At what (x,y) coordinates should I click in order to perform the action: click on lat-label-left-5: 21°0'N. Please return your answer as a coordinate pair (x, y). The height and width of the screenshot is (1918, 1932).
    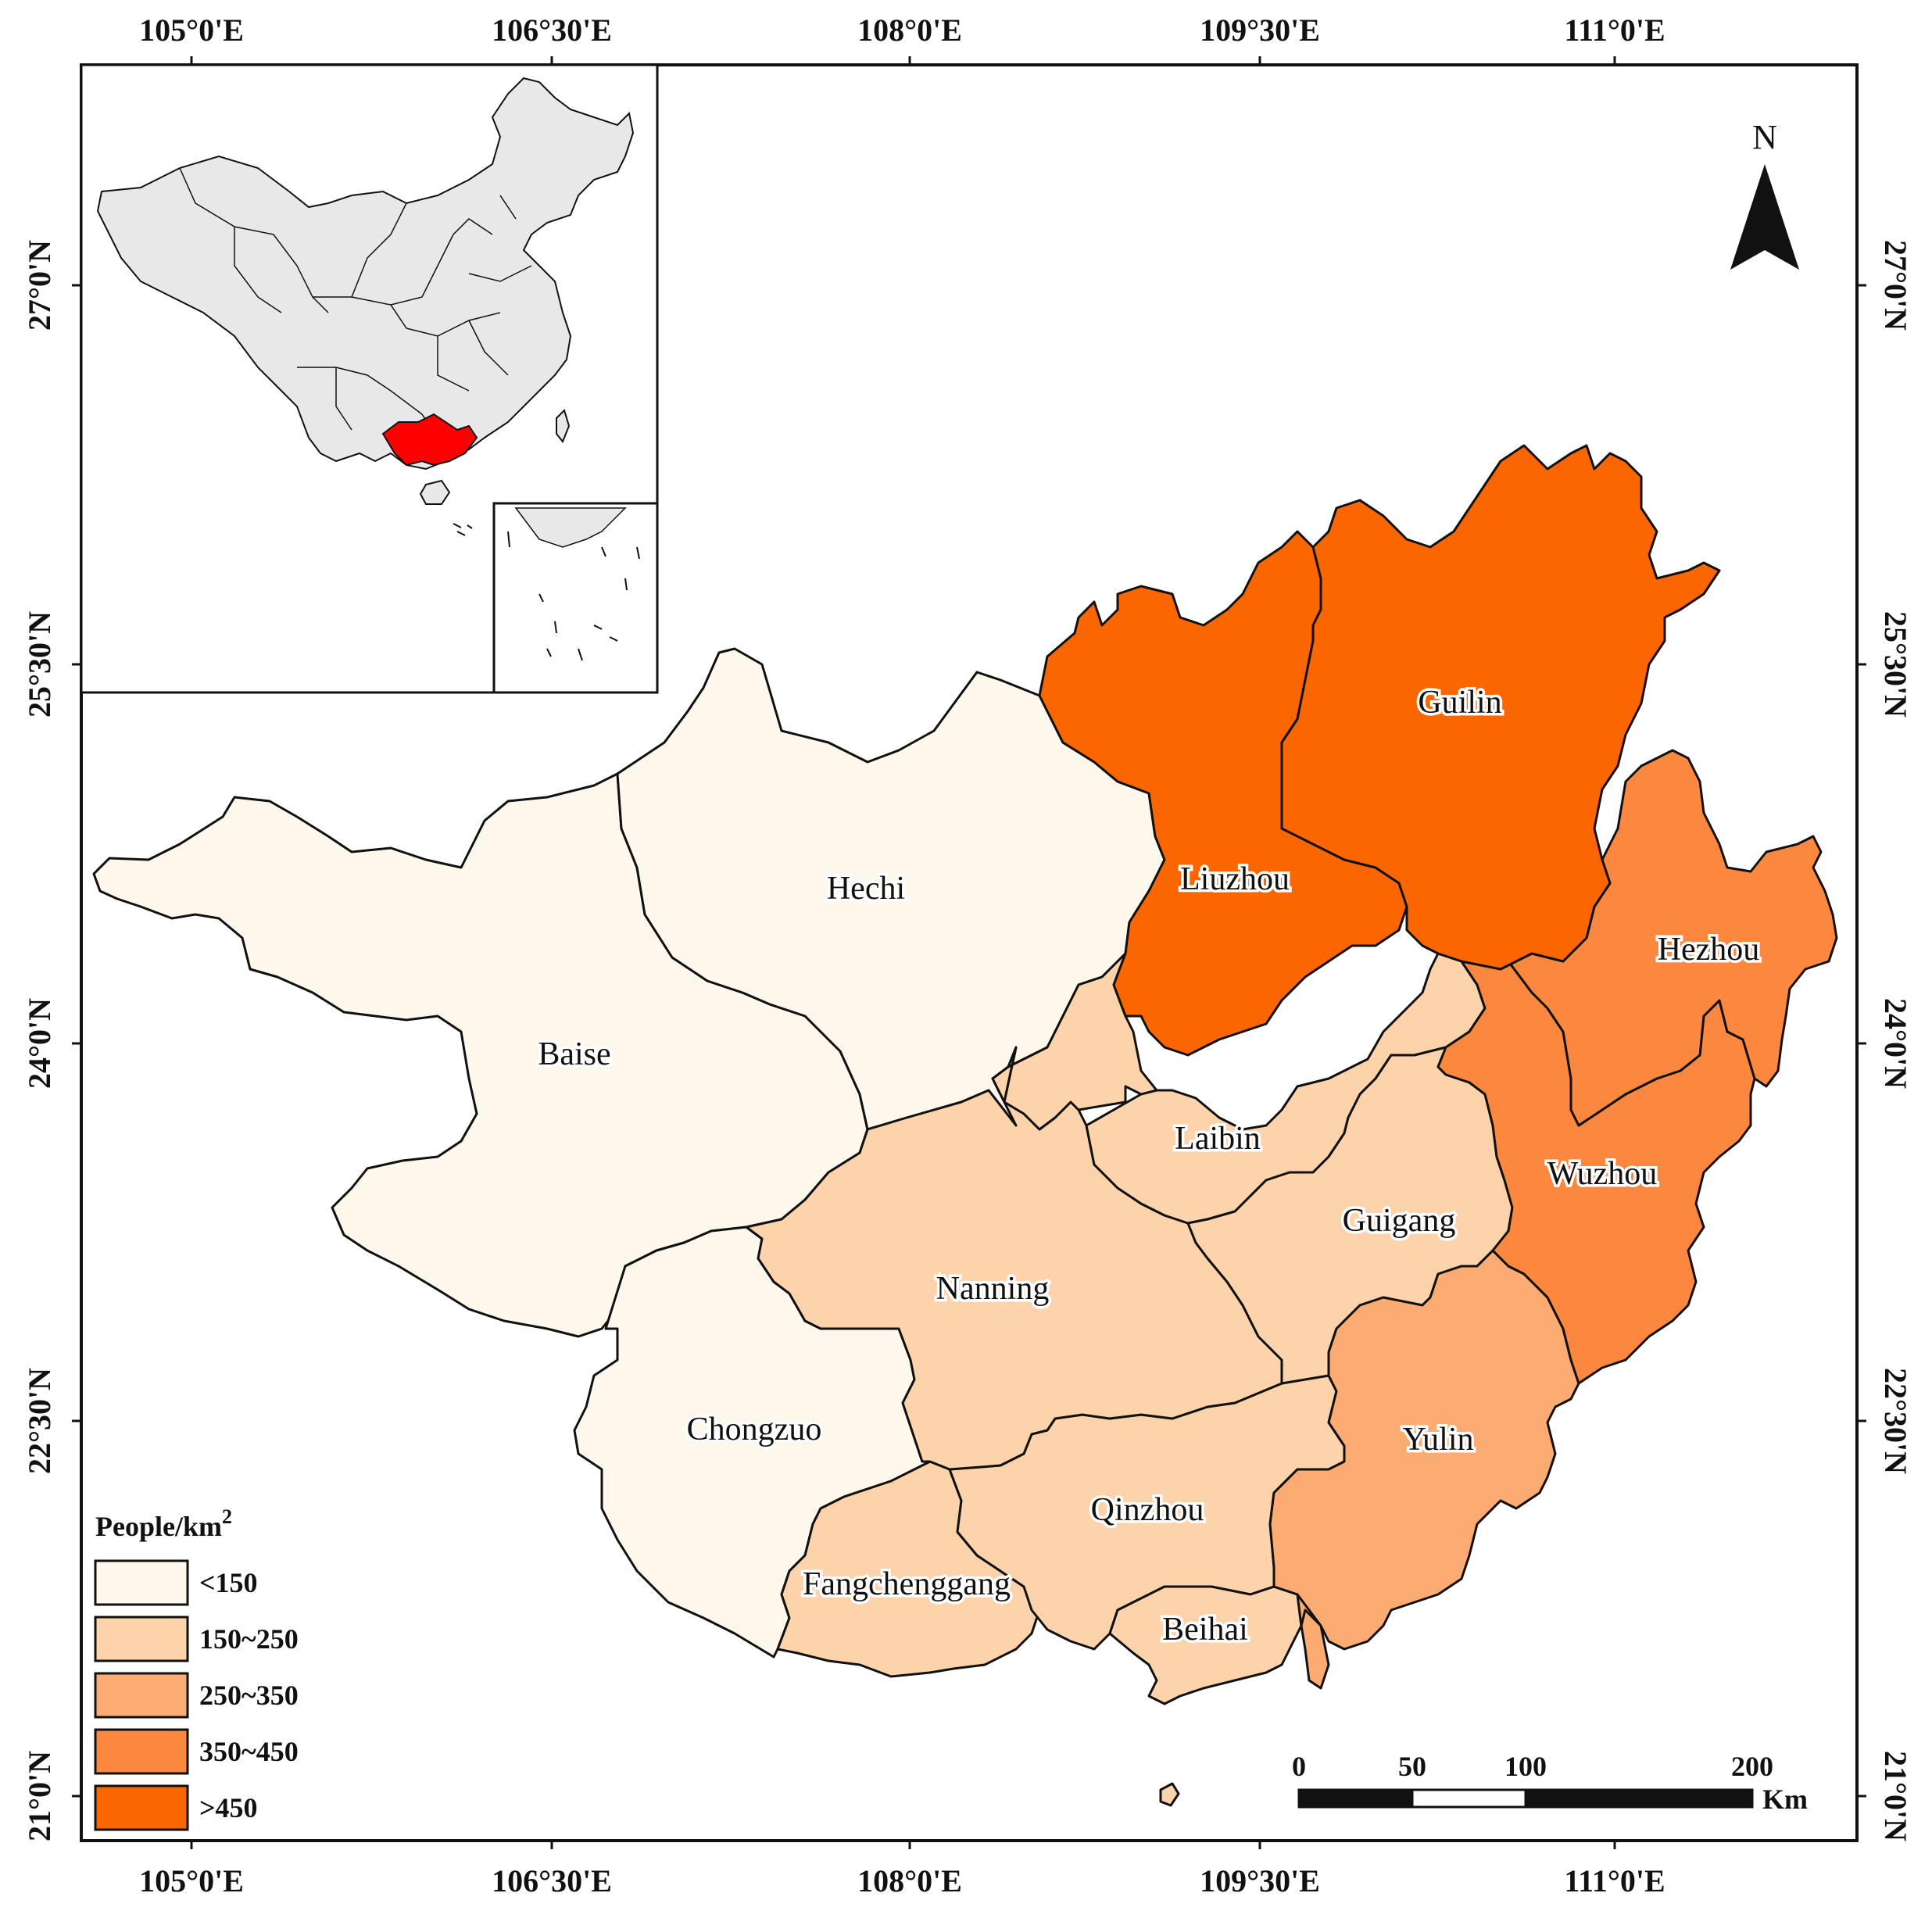
    Looking at the image, I should click on (39, 1796).